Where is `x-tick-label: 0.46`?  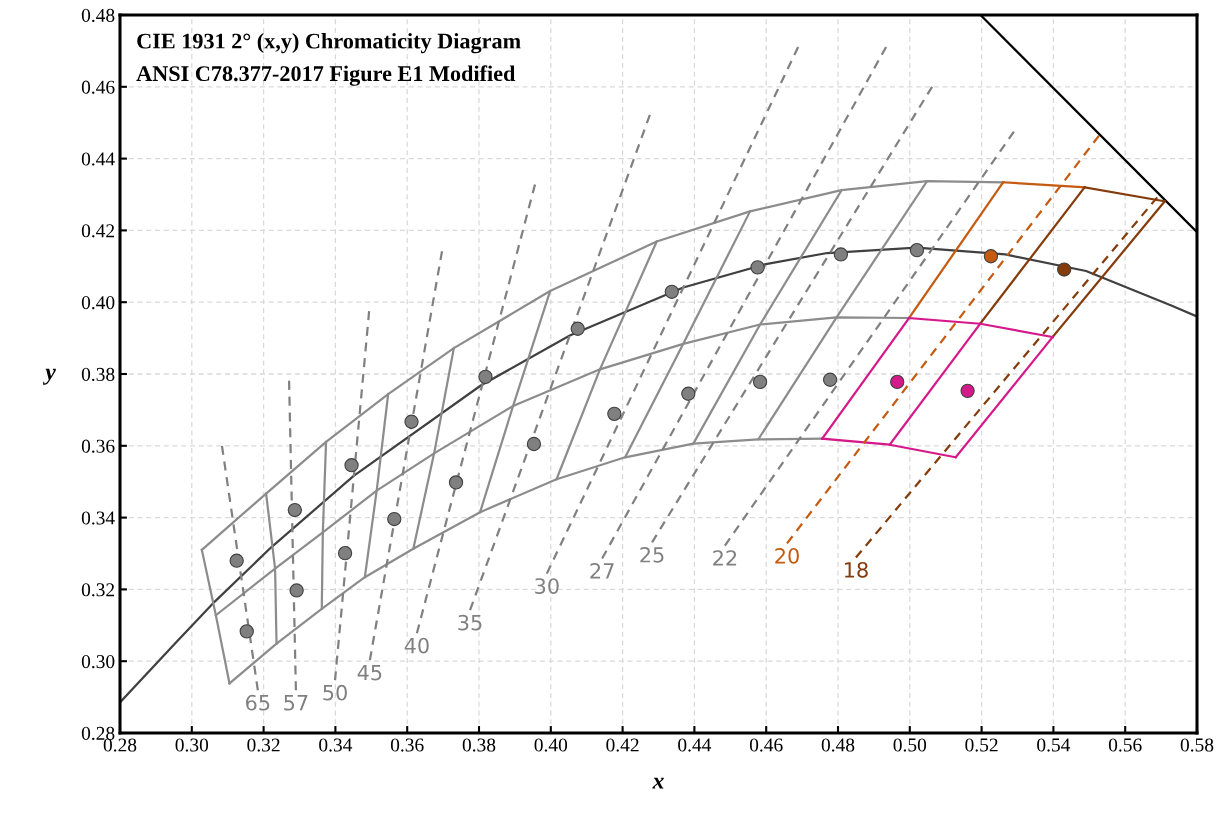 x-tick-label: 0.46 is located at coordinates (766, 745).